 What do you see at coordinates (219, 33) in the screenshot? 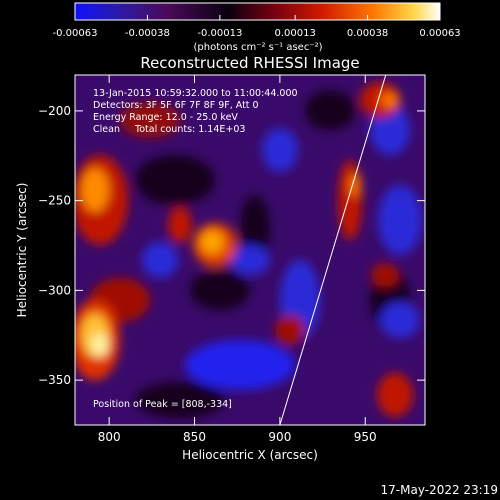
I see `colorbar-tick-label: -0.00013` at bounding box center [219, 33].